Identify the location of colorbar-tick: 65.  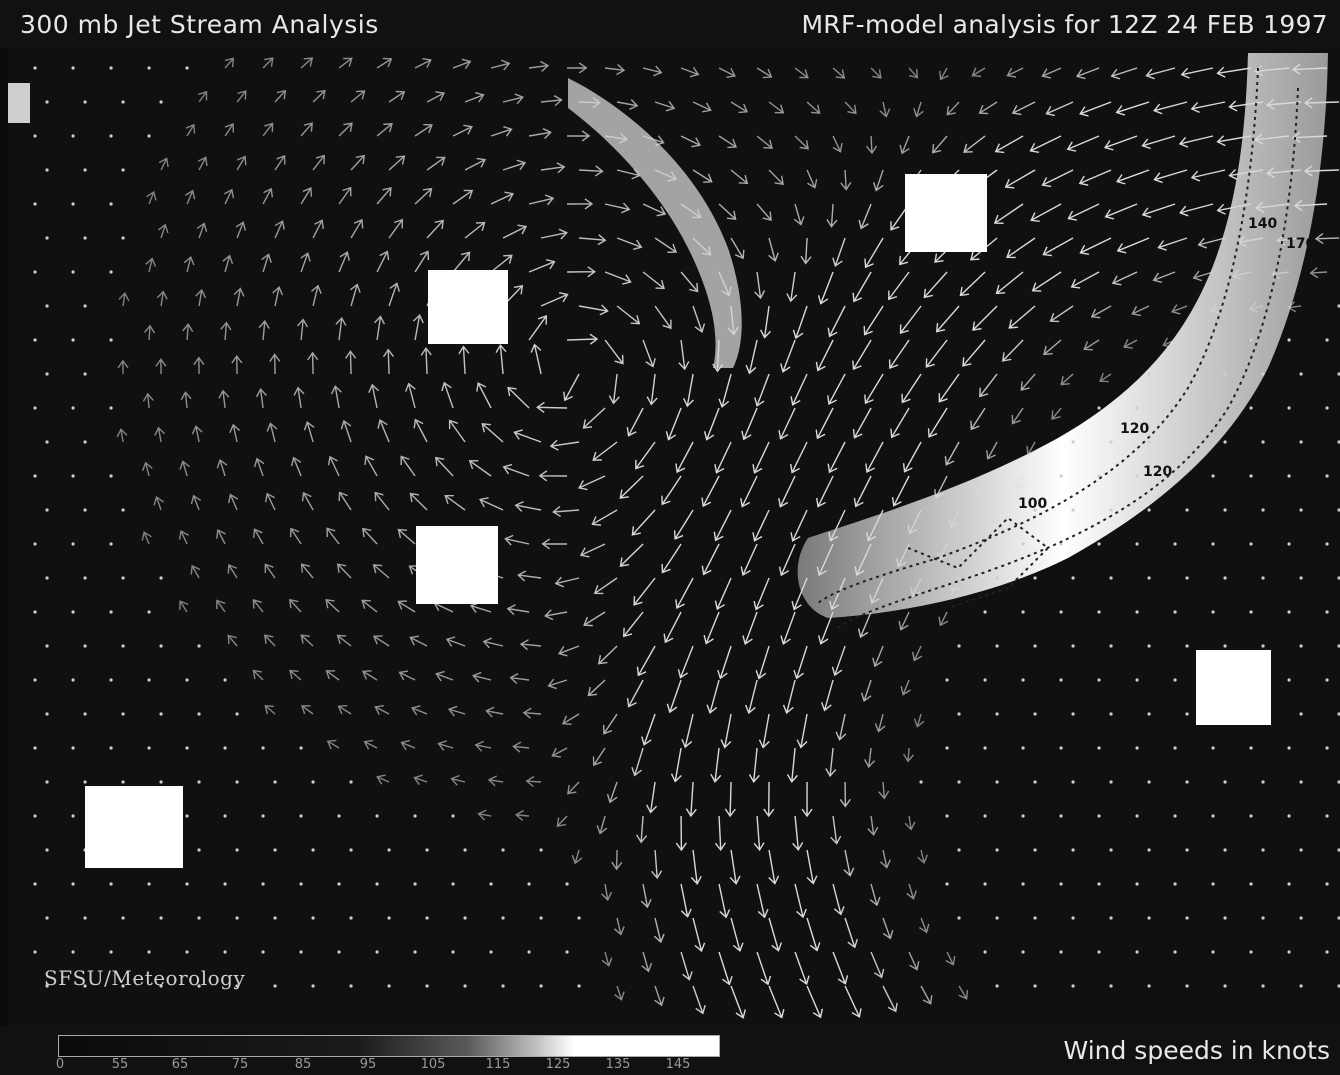
(180, 1064).